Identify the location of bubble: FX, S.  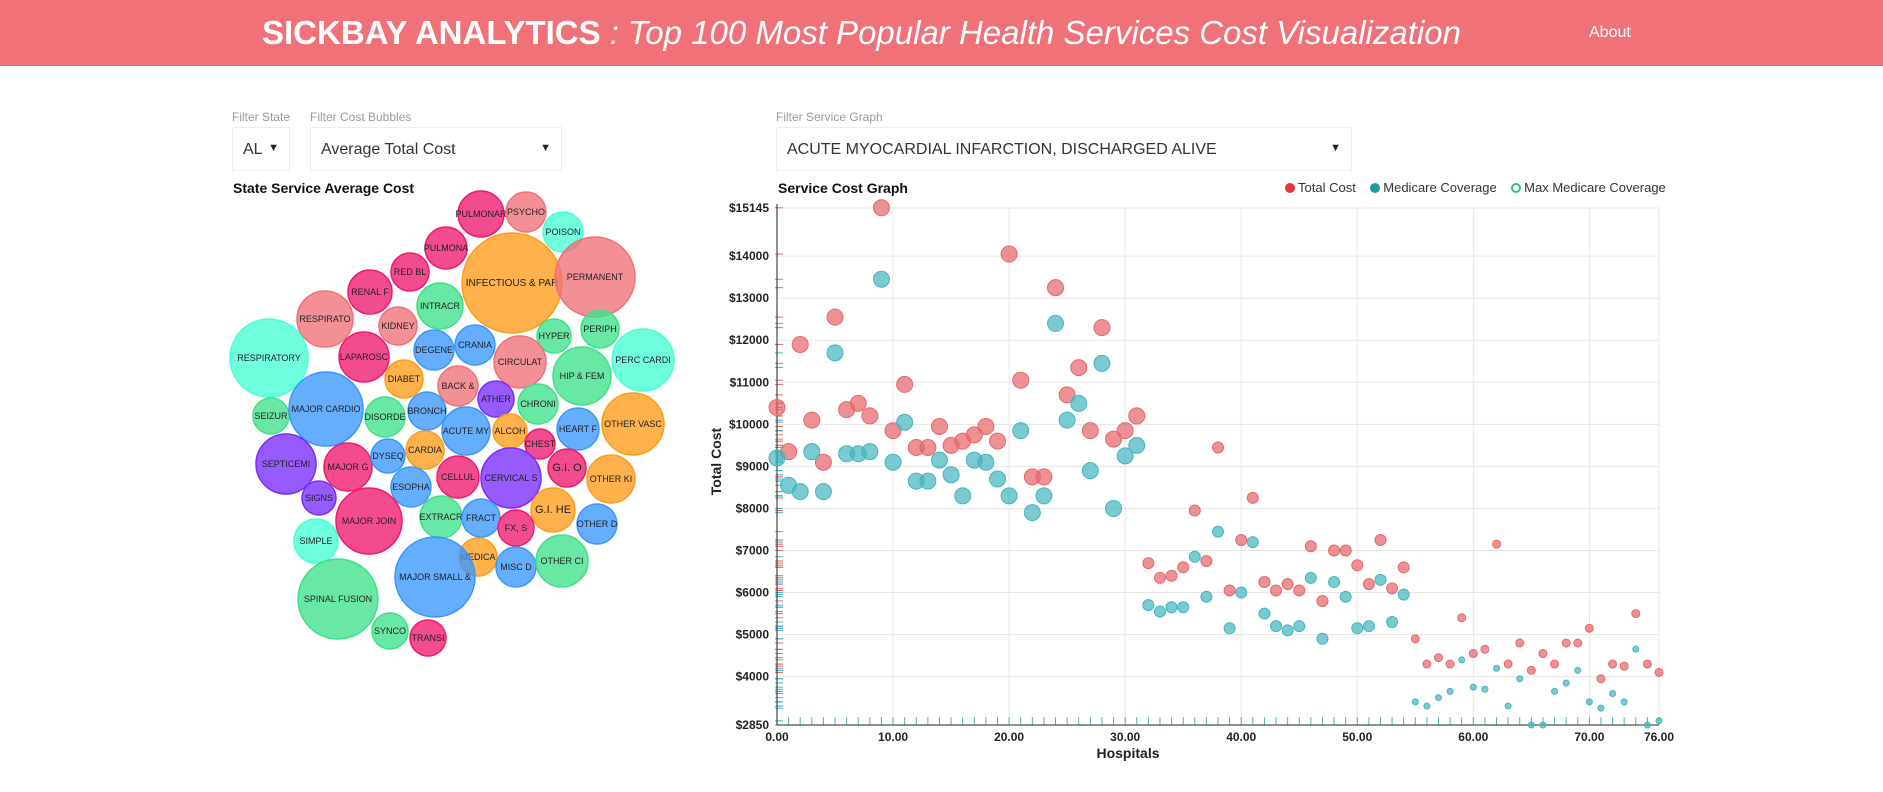
(516, 528).